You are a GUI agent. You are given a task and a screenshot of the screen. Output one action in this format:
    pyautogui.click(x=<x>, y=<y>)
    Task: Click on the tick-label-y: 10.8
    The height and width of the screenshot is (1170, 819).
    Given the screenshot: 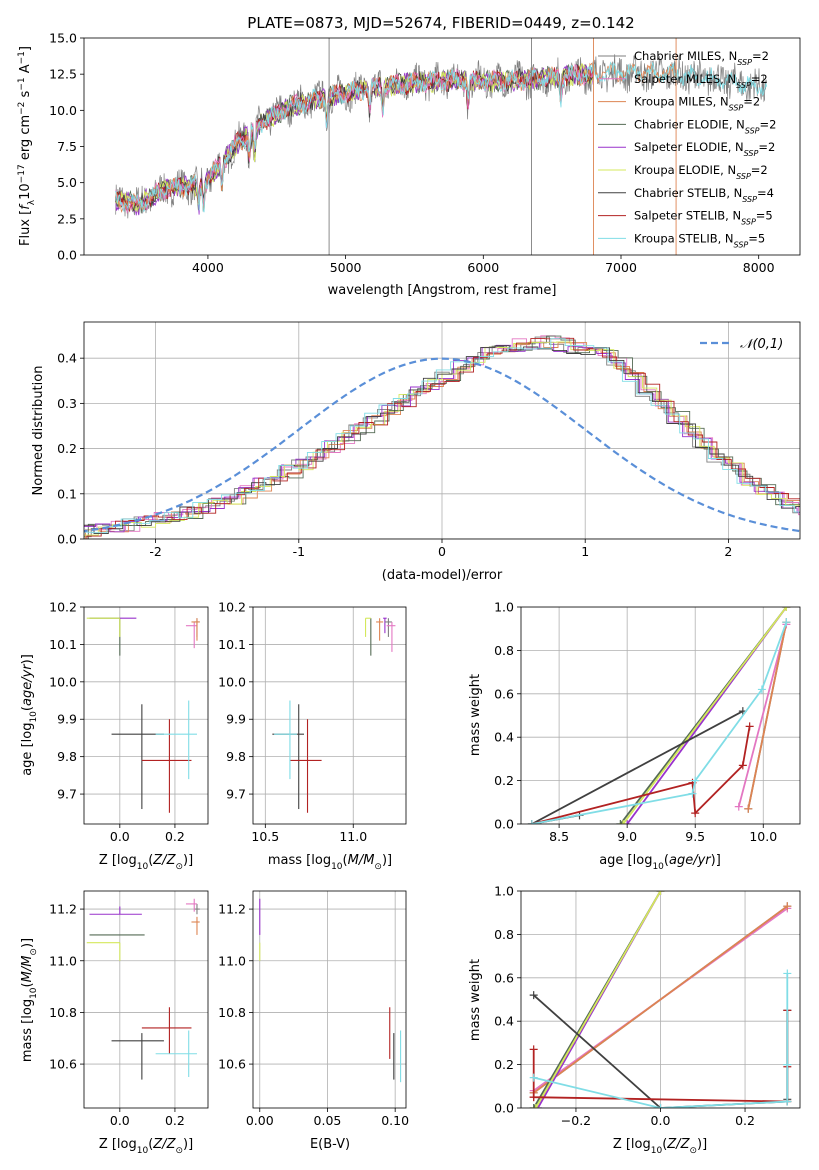 What is the action you would take?
    pyautogui.click(x=63, y=1012)
    